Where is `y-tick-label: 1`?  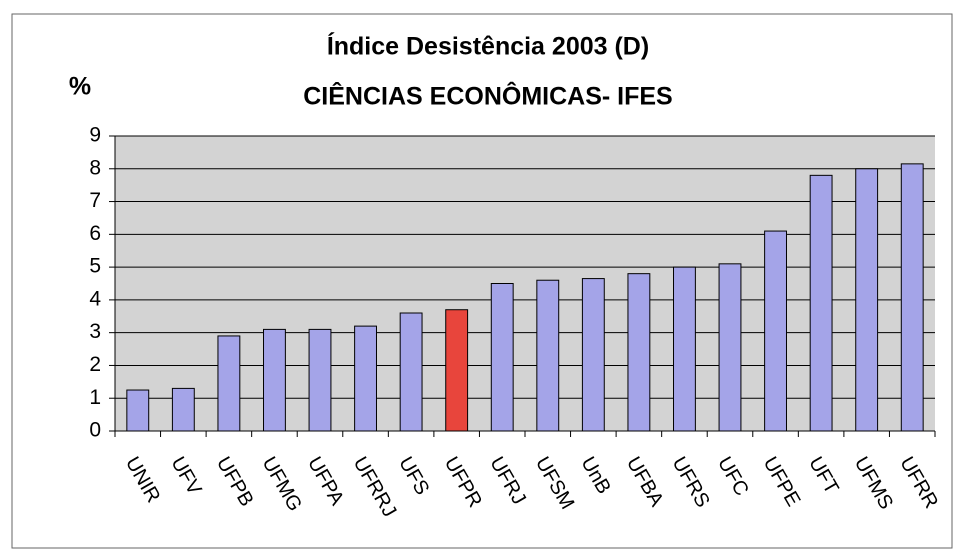
y-tick-label: 1 is located at coordinates (95, 397).